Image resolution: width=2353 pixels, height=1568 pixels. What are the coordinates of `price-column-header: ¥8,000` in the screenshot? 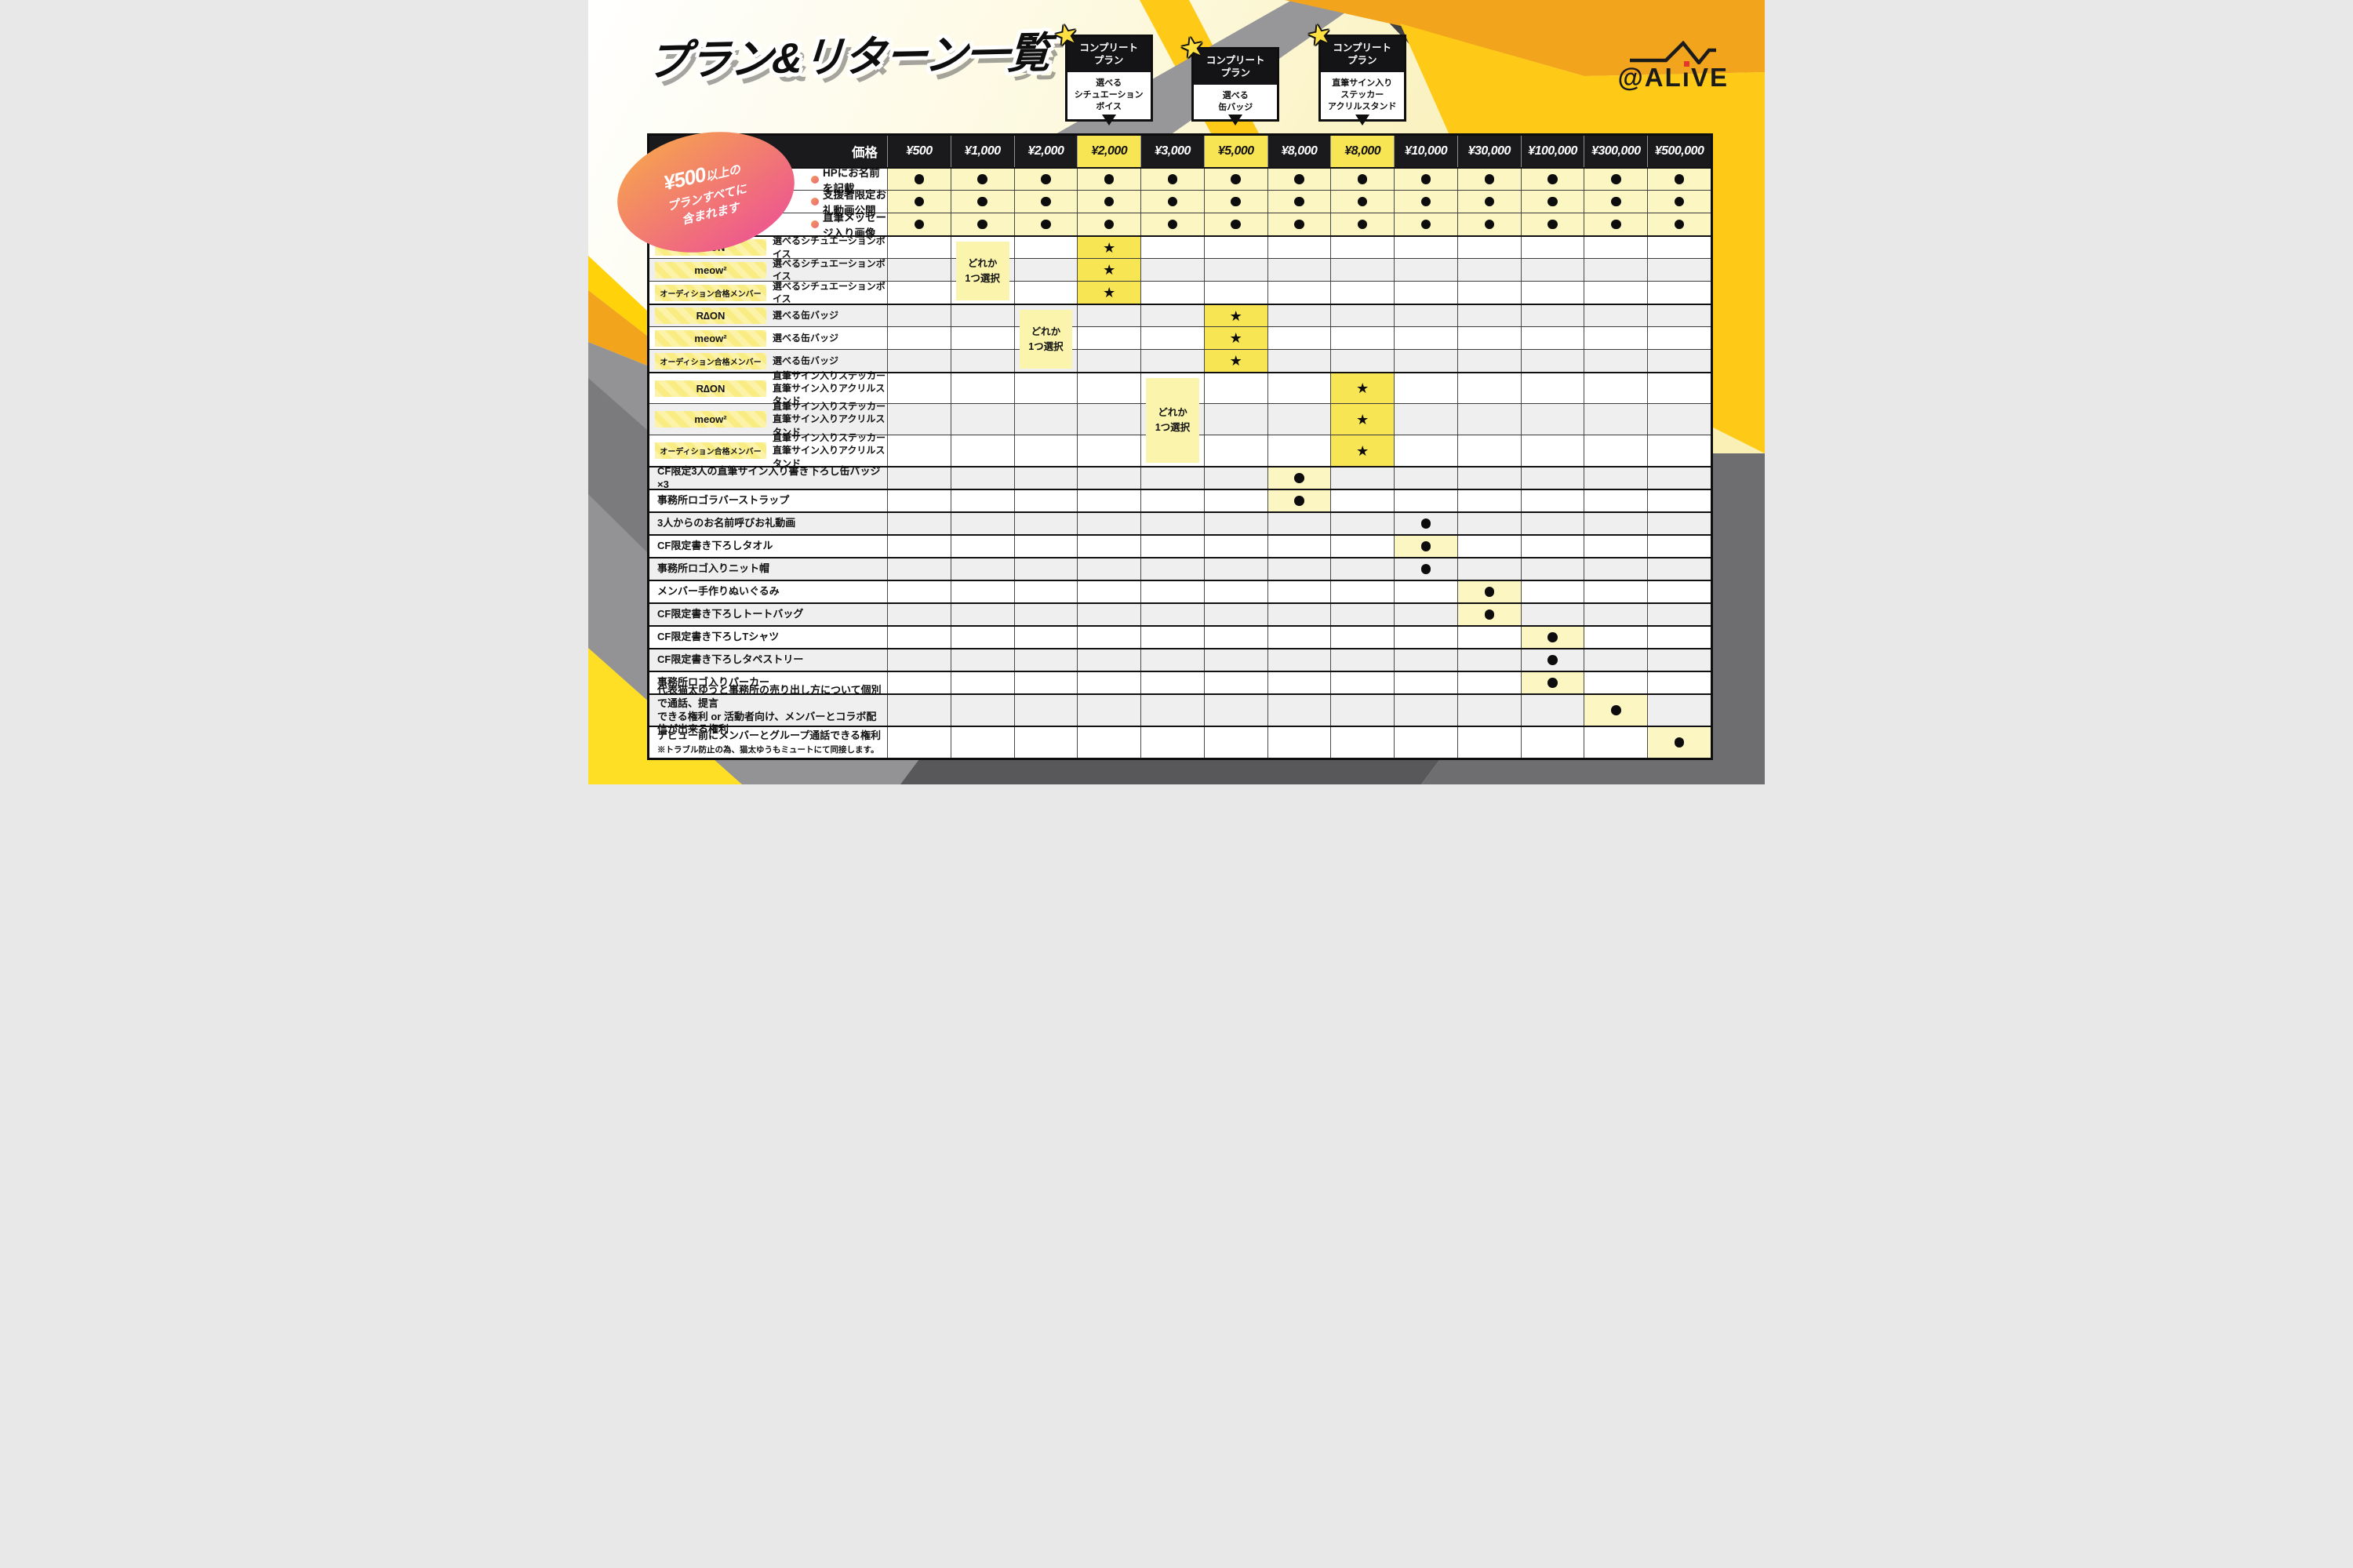 It's located at (1362, 151).